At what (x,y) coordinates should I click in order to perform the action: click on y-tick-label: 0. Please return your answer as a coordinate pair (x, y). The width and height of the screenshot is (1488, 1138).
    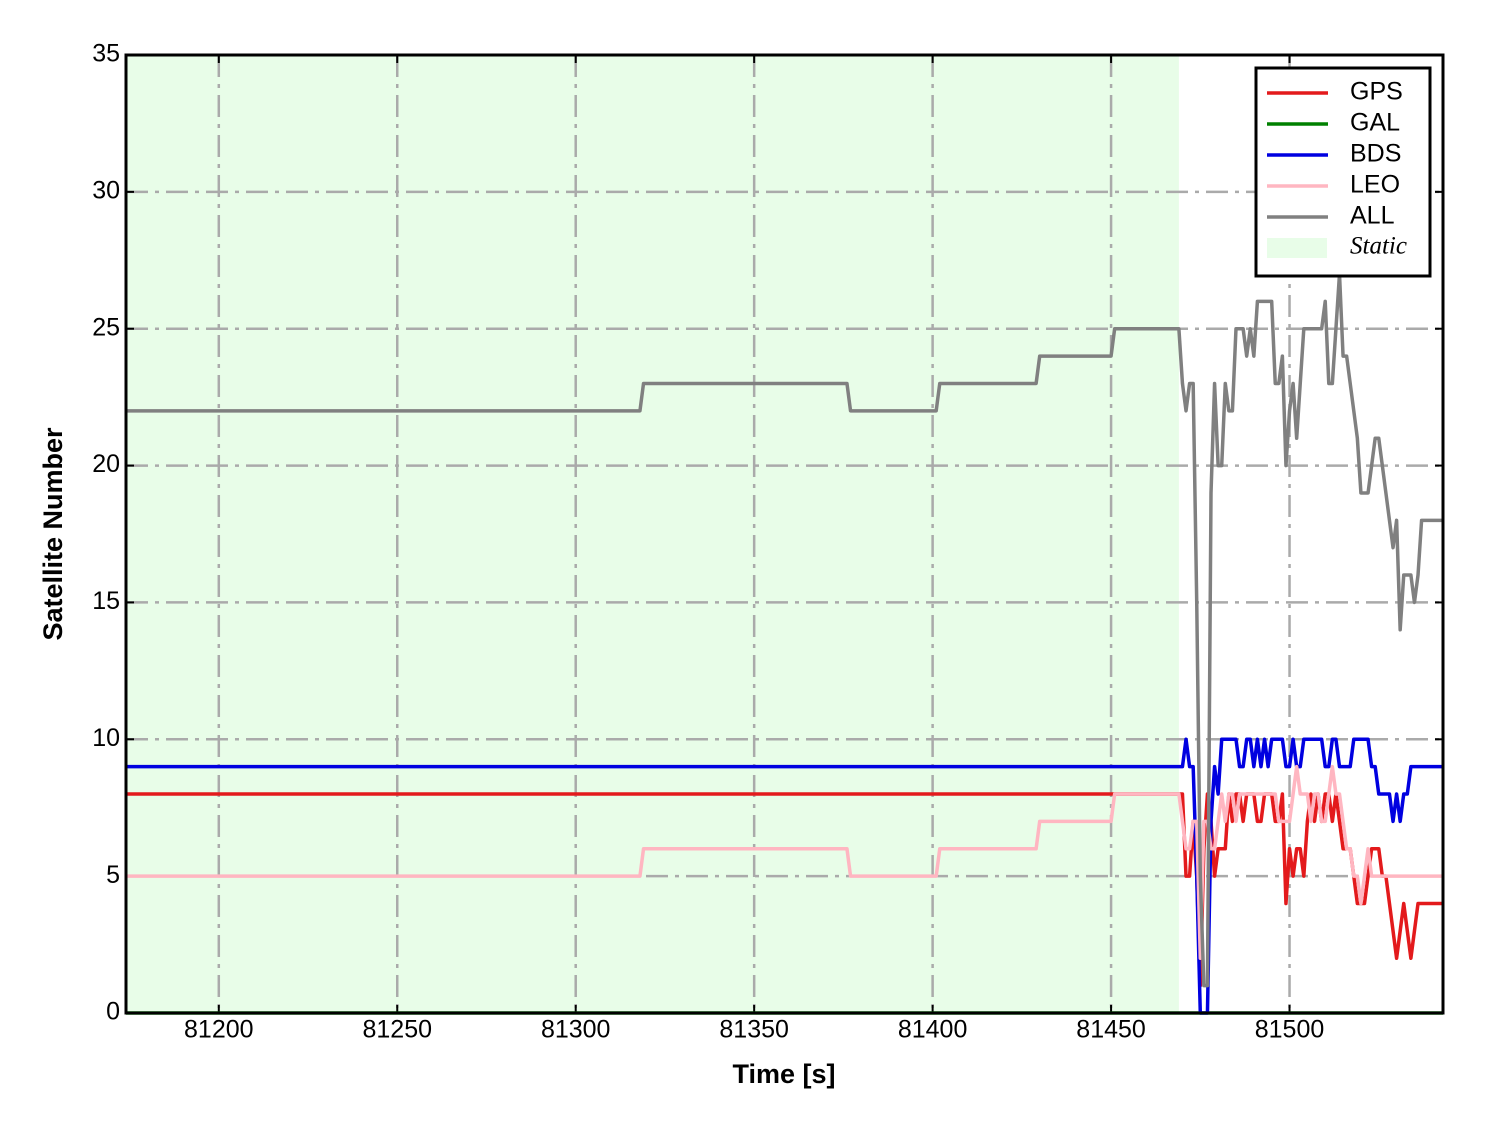
    Looking at the image, I should click on (113, 1012).